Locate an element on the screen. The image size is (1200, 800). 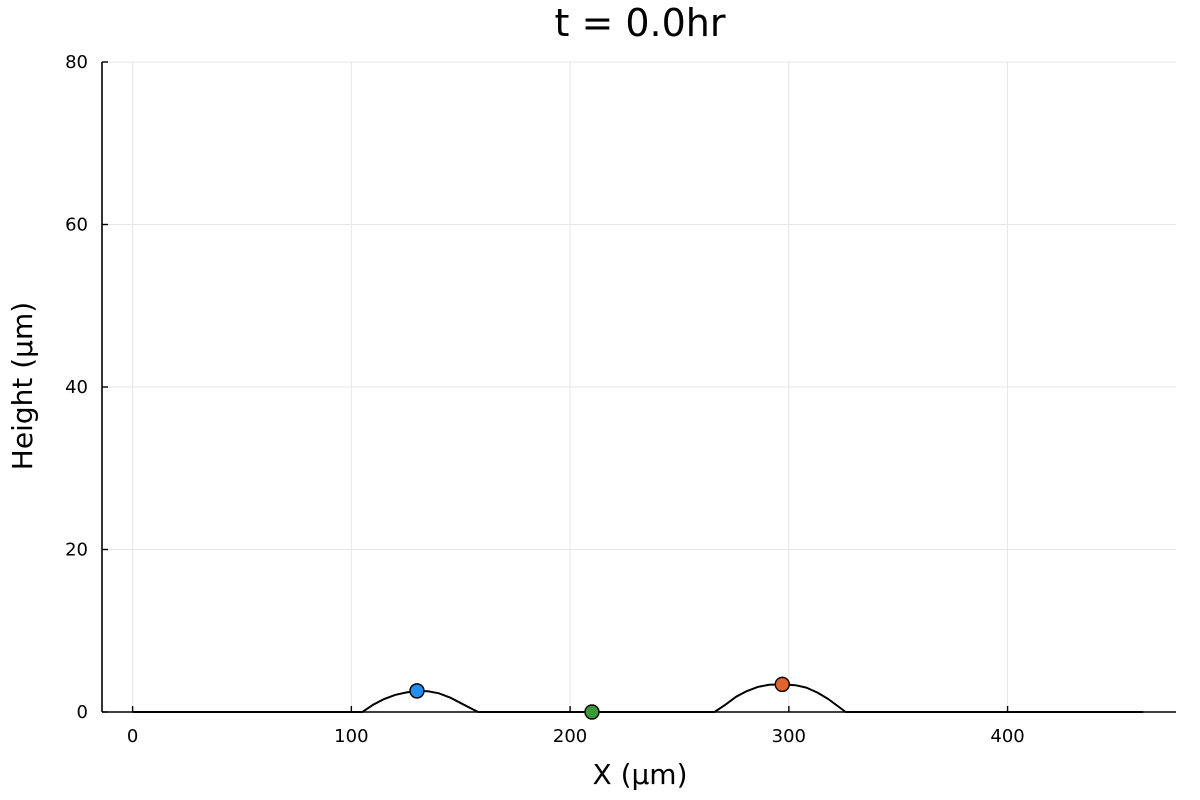
height-profile-line is located at coordinates (638, 698).